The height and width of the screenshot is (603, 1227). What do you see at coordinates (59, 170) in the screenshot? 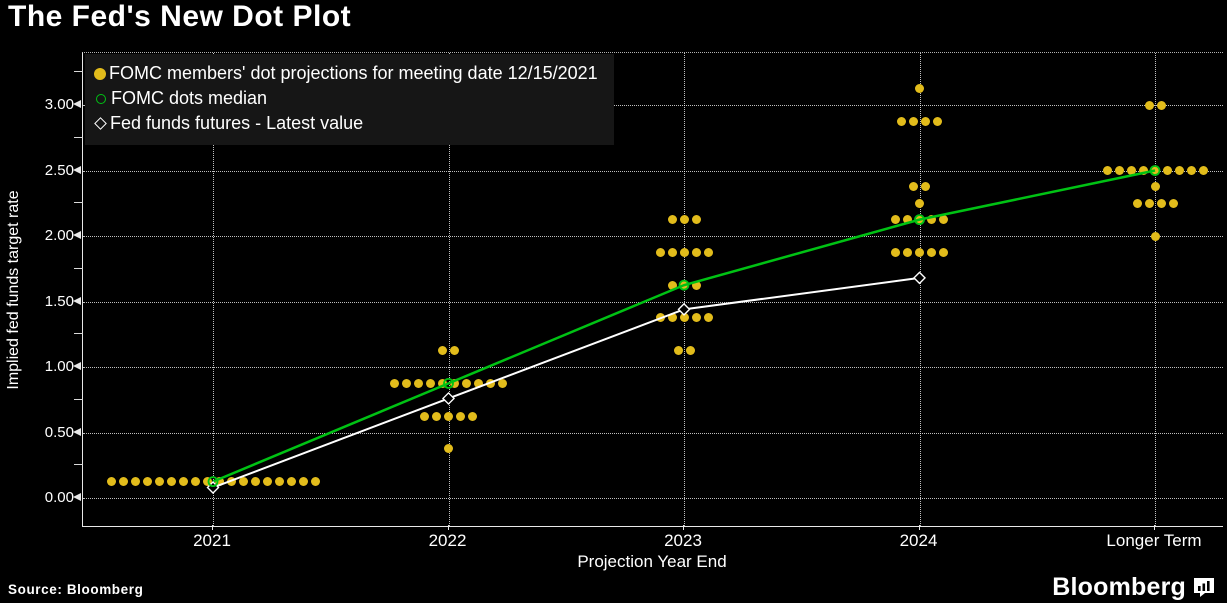
I see `y-tick-label: 2.50` at bounding box center [59, 170].